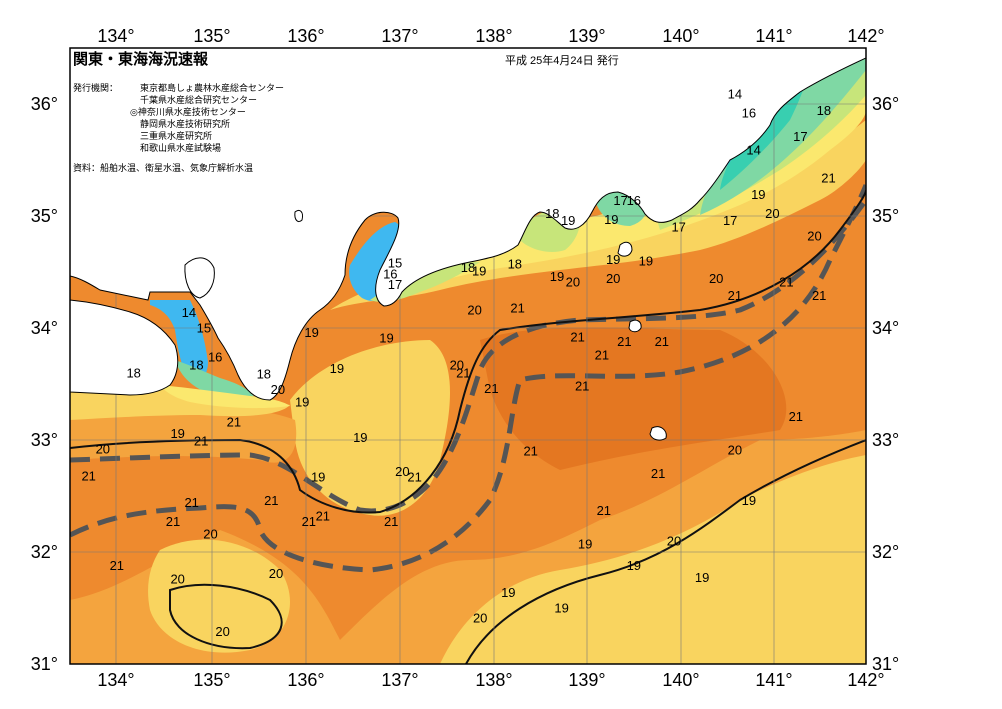  What do you see at coordinates (212, 87) in the screenshot?
I see `issuer-item: 東京都島しょ農林水産総合センター` at bounding box center [212, 87].